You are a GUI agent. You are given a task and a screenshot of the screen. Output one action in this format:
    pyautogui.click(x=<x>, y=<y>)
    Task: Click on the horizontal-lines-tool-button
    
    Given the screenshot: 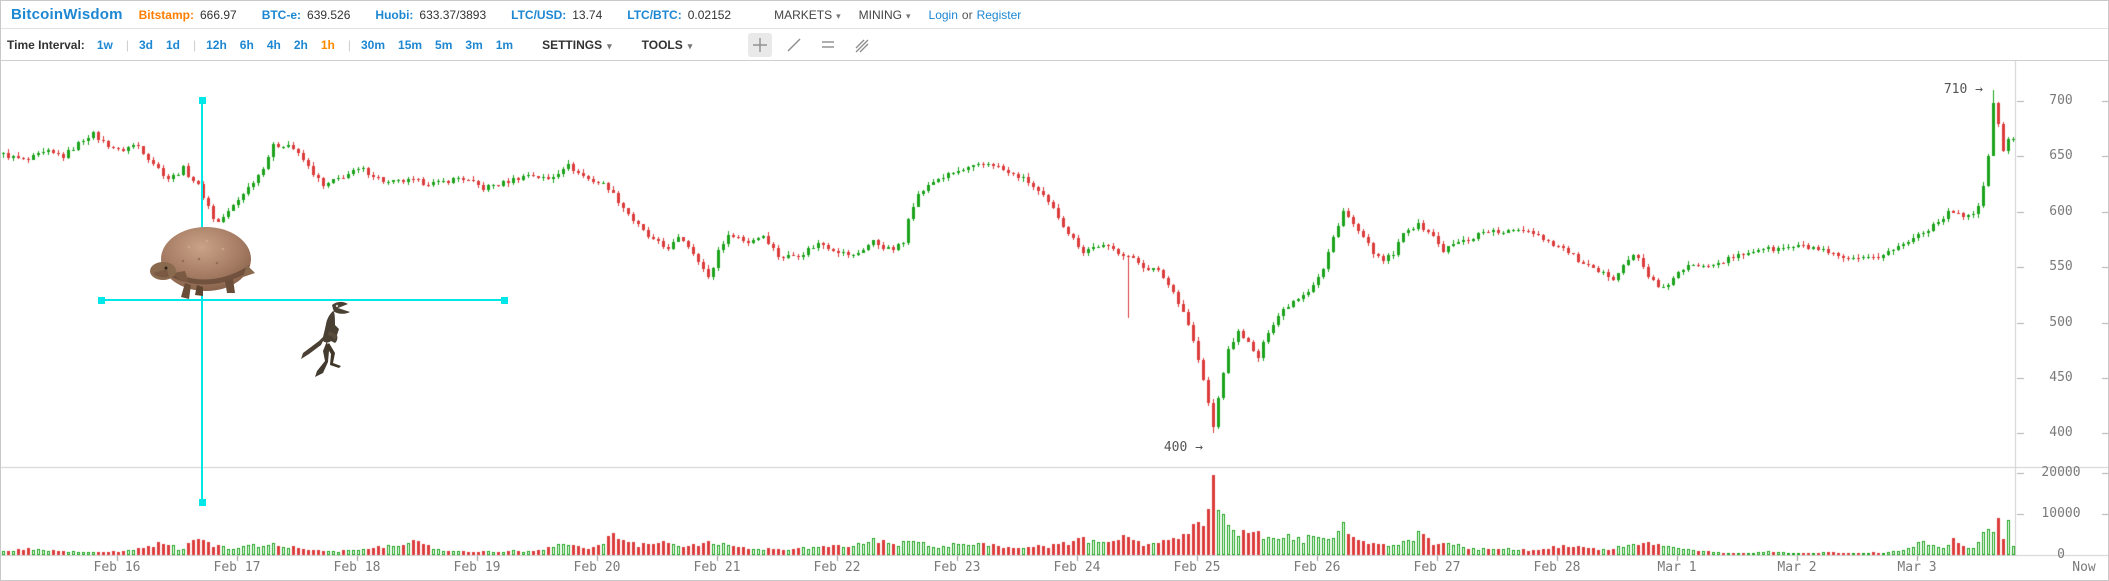 What is the action you would take?
    pyautogui.click(x=828, y=45)
    